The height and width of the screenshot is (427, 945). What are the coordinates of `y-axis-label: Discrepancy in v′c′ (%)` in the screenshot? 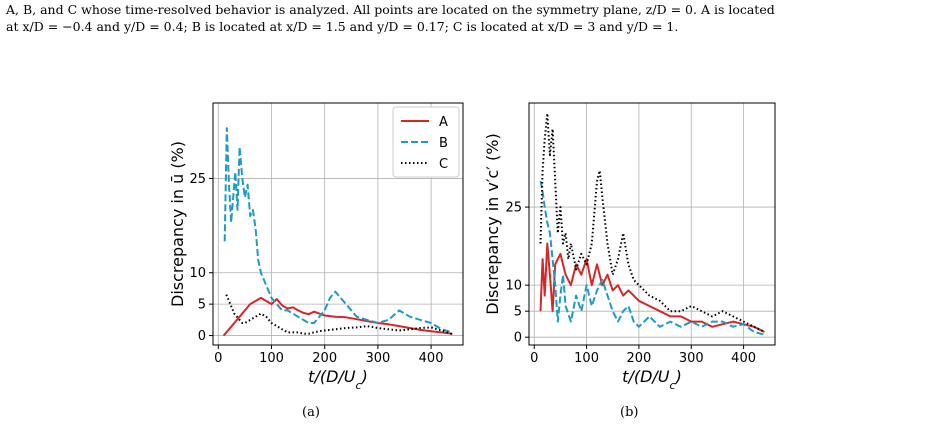 It's located at (492, 223).